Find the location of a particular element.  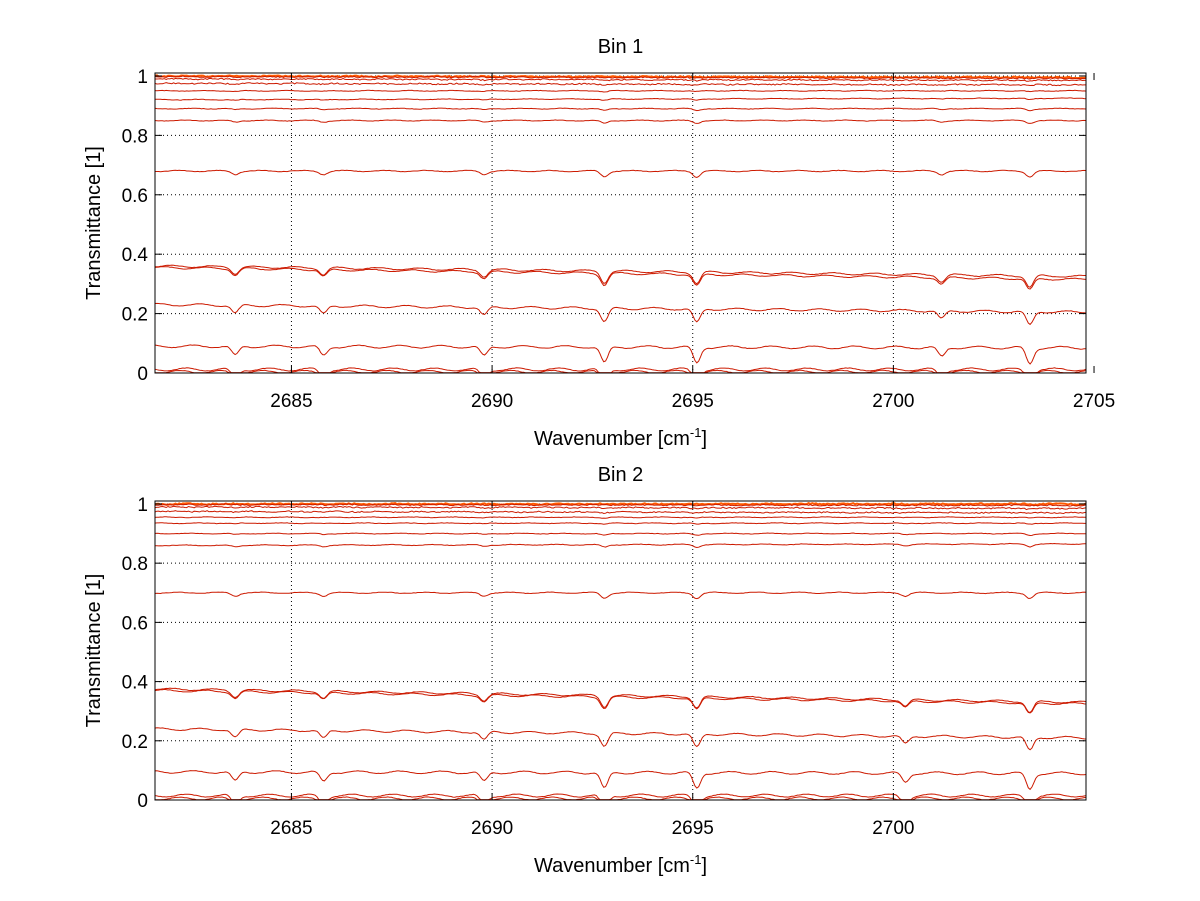

x-tick-labels: 2685 2690 2695 2700 2705 is located at coordinates (692, 401).